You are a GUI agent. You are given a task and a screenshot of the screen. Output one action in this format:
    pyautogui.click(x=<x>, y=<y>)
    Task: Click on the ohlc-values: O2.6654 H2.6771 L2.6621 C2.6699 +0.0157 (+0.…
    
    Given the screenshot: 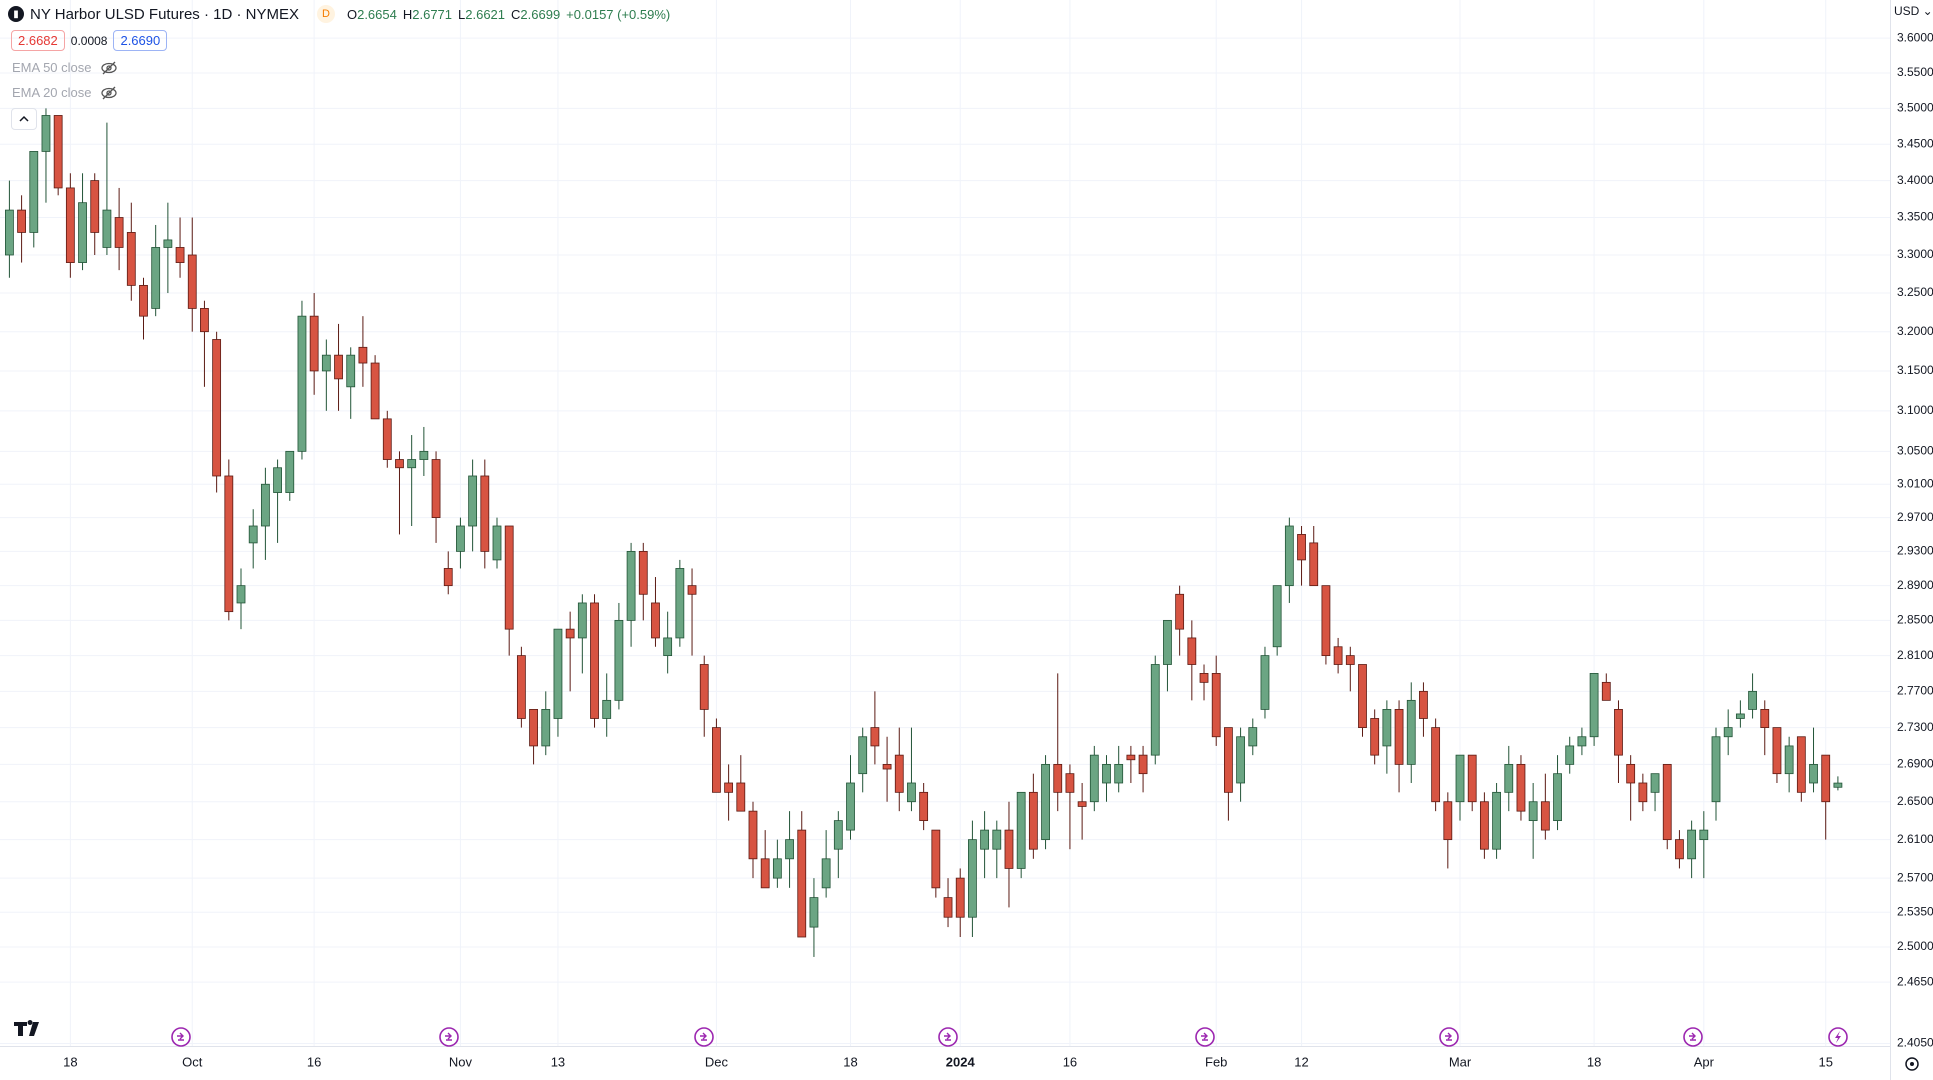 What is the action you would take?
    pyautogui.click(x=508, y=14)
    